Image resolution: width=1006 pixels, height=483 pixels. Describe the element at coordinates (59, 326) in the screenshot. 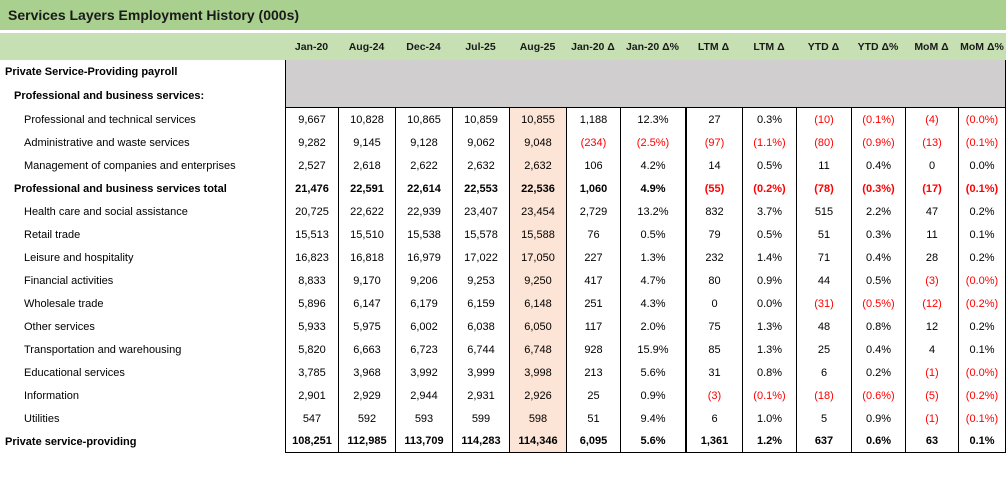

I see `row-label: Other services` at that location.